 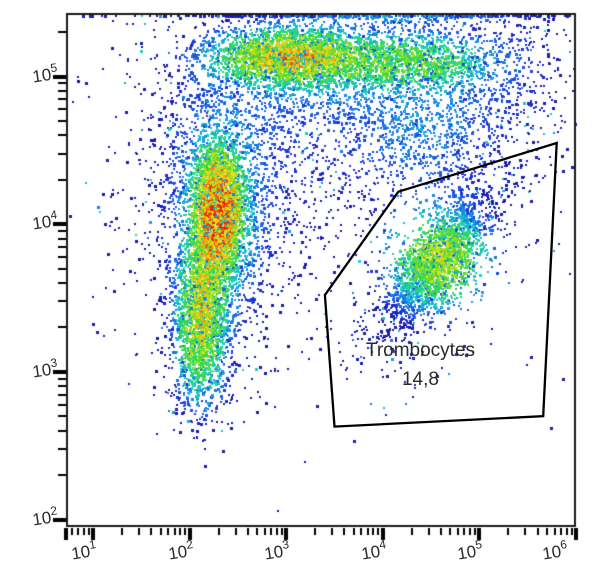 I want to click on gate-percentage: 14,8, so click(x=420, y=379).